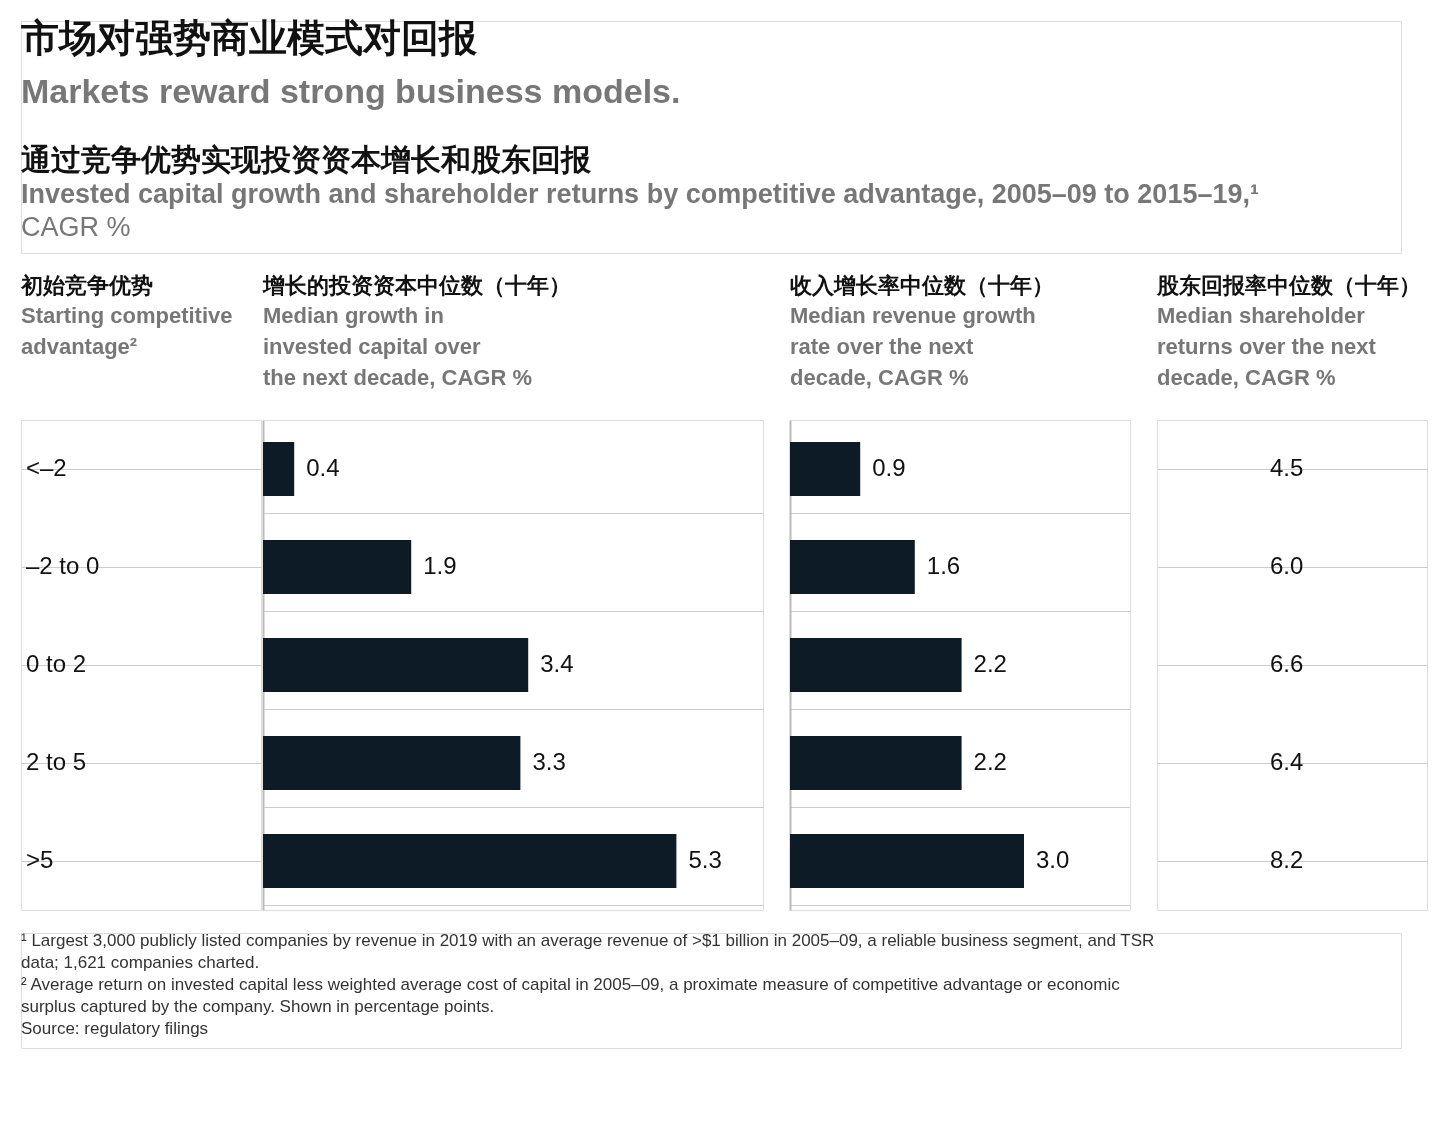  I want to click on y-tick-label: –2 to 0, so click(63, 565).